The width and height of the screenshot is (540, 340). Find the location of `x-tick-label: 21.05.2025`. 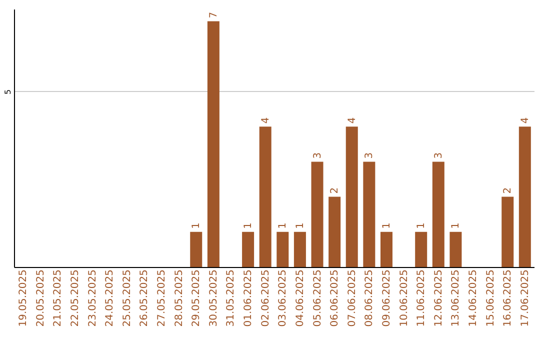

x-tick-label: 21.05.2025 is located at coordinates (58, 298).